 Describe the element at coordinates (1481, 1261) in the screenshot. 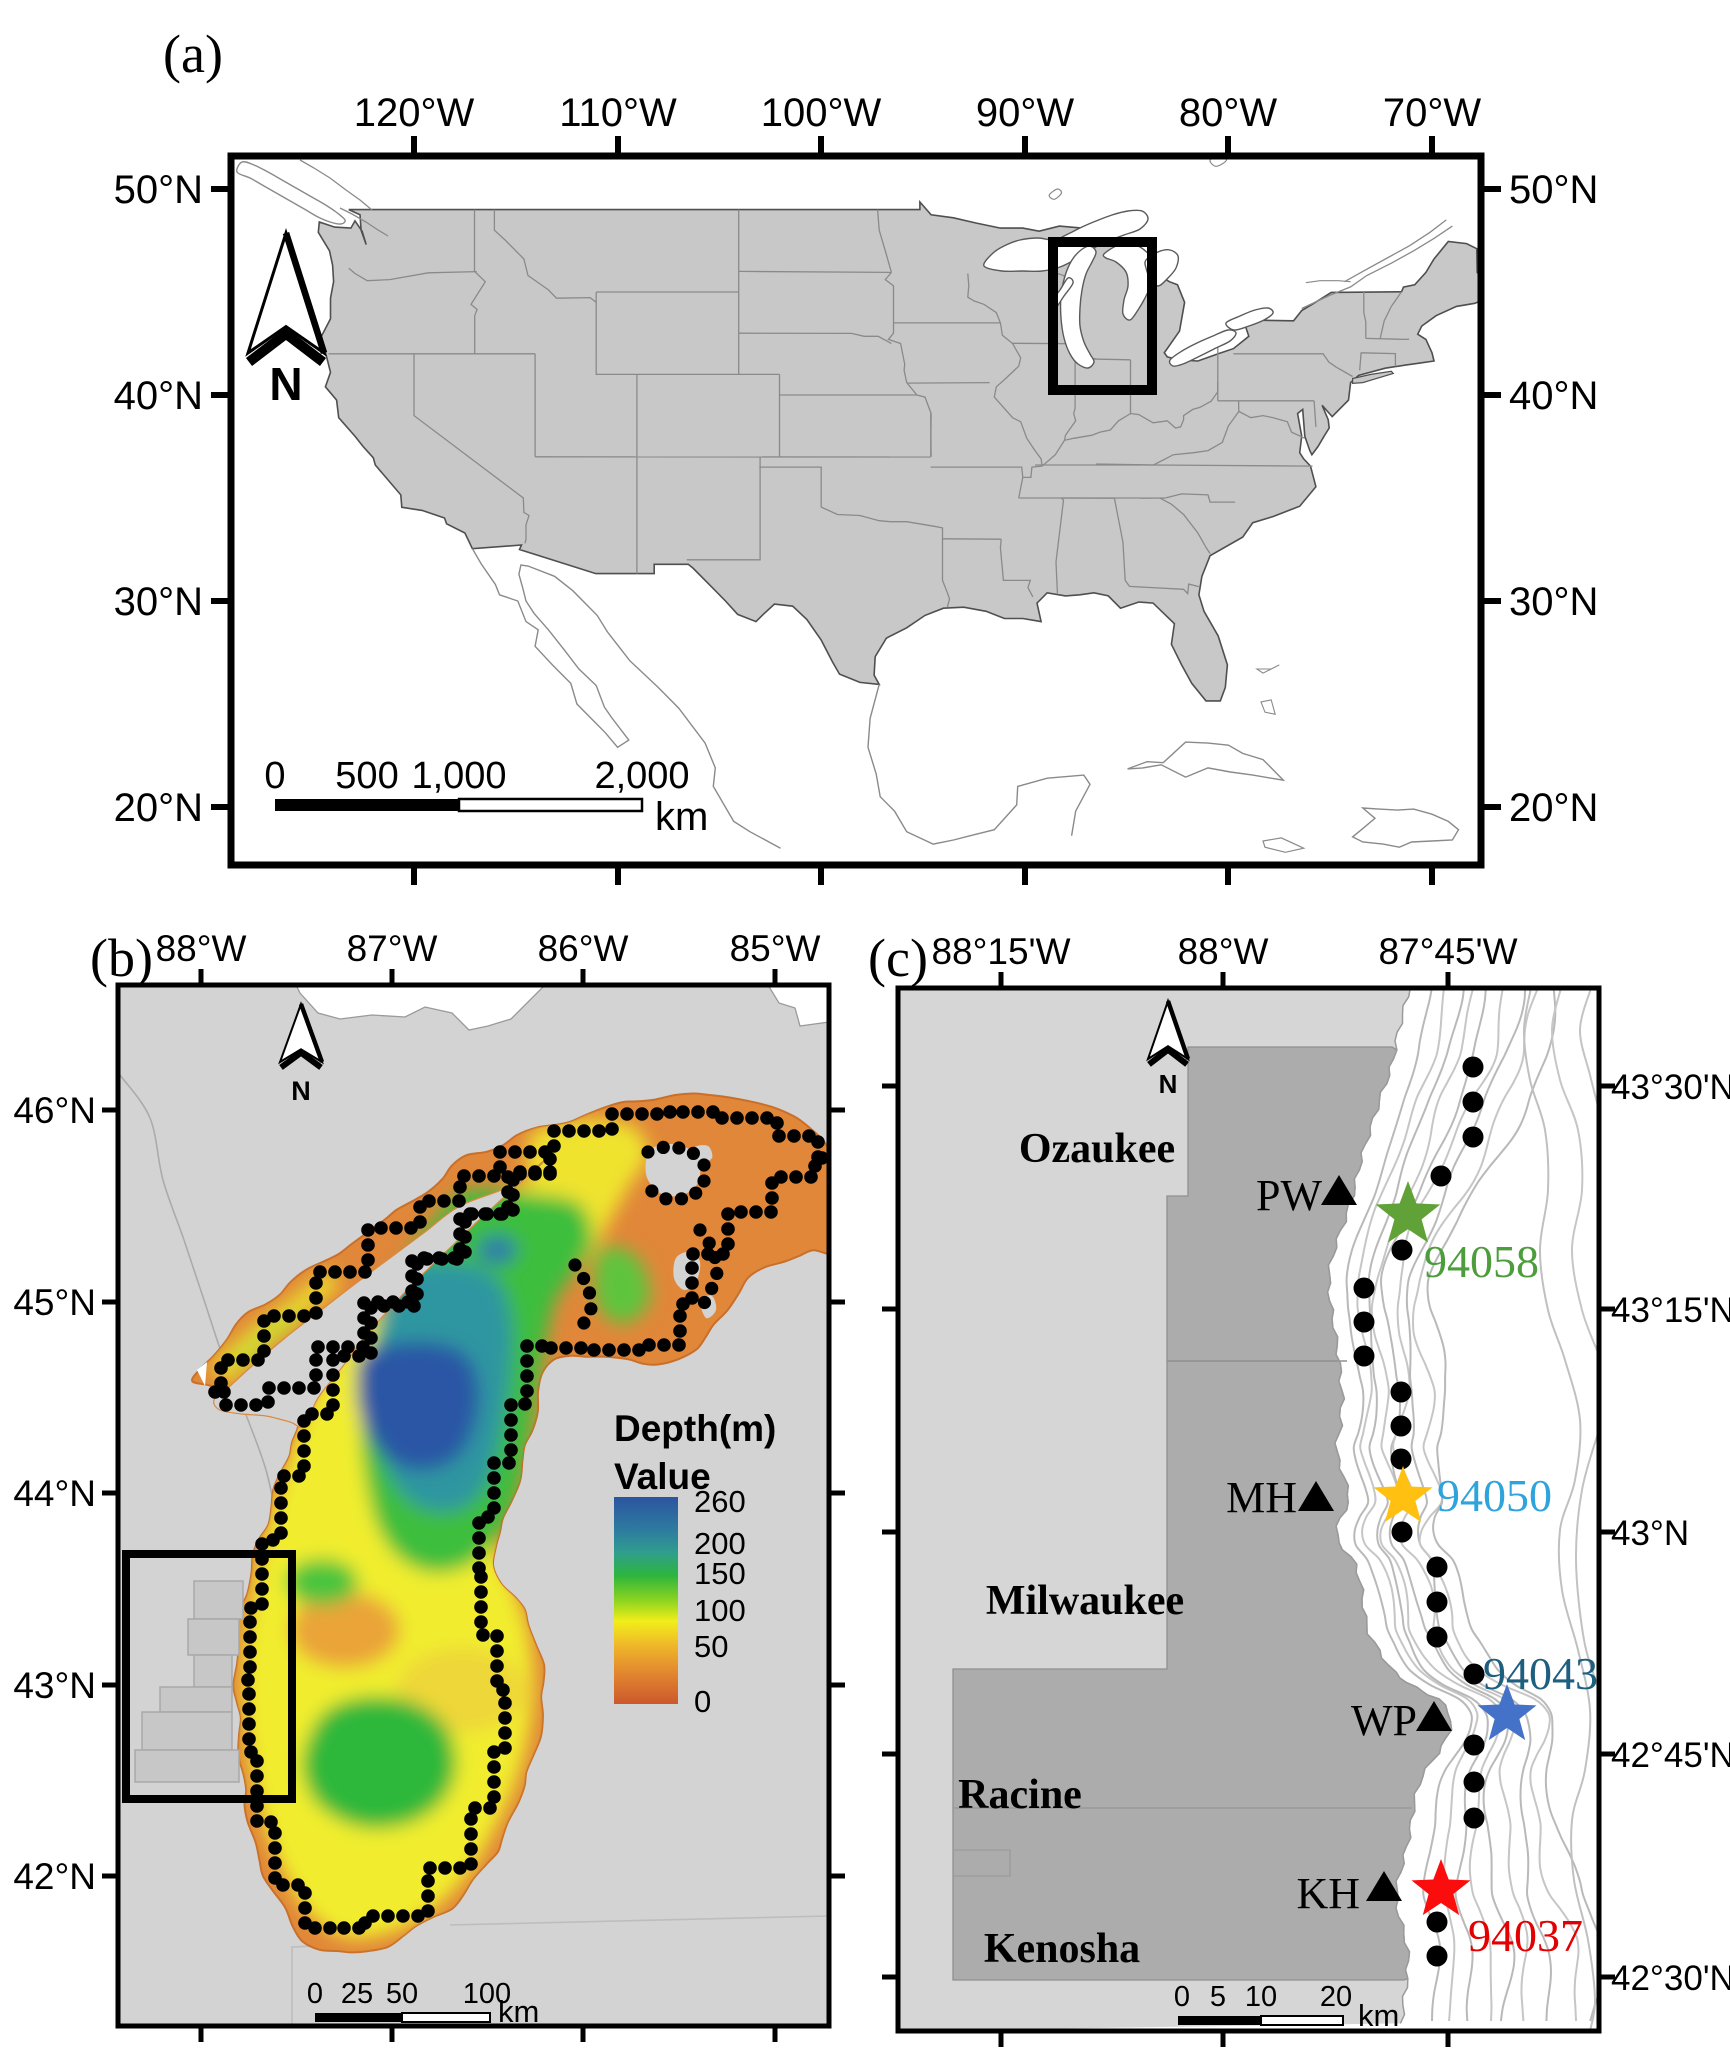

I see `svg-text: 94058` at that location.